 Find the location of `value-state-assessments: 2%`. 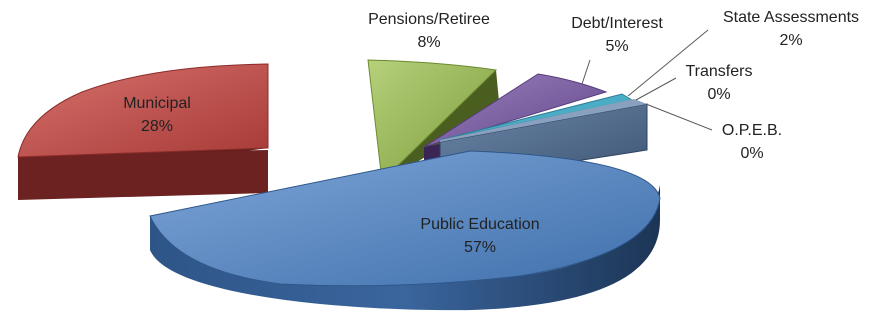

value-state-assessments: 2% is located at coordinates (790, 40).